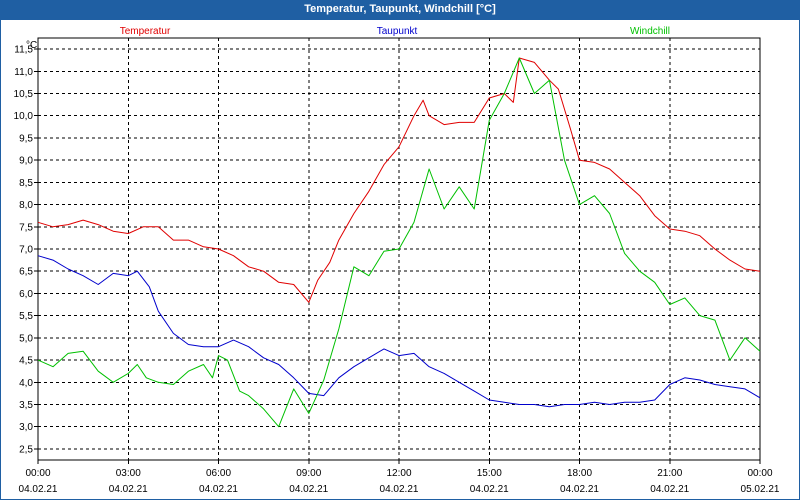 This screenshot has height=500, width=800. What do you see at coordinates (400, 9) in the screenshot?
I see `window-title: Temperatur, Taupunkt, Windchill [°C]` at bounding box center [400, 9].